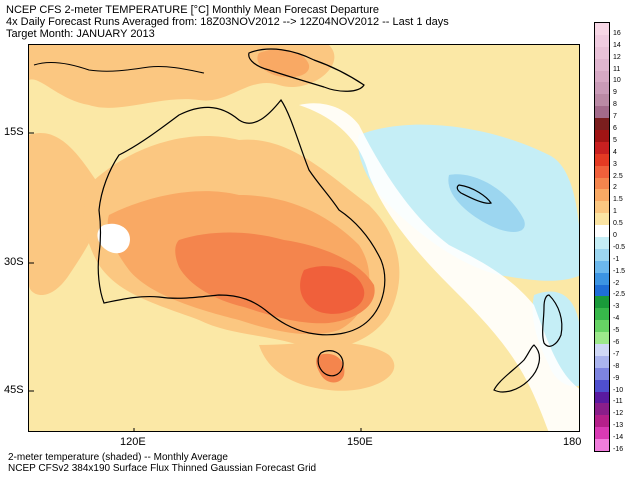 The height and width of the screenshot is (480, 640). I want to click on coastline-new-caledonia, so click(474, 194).